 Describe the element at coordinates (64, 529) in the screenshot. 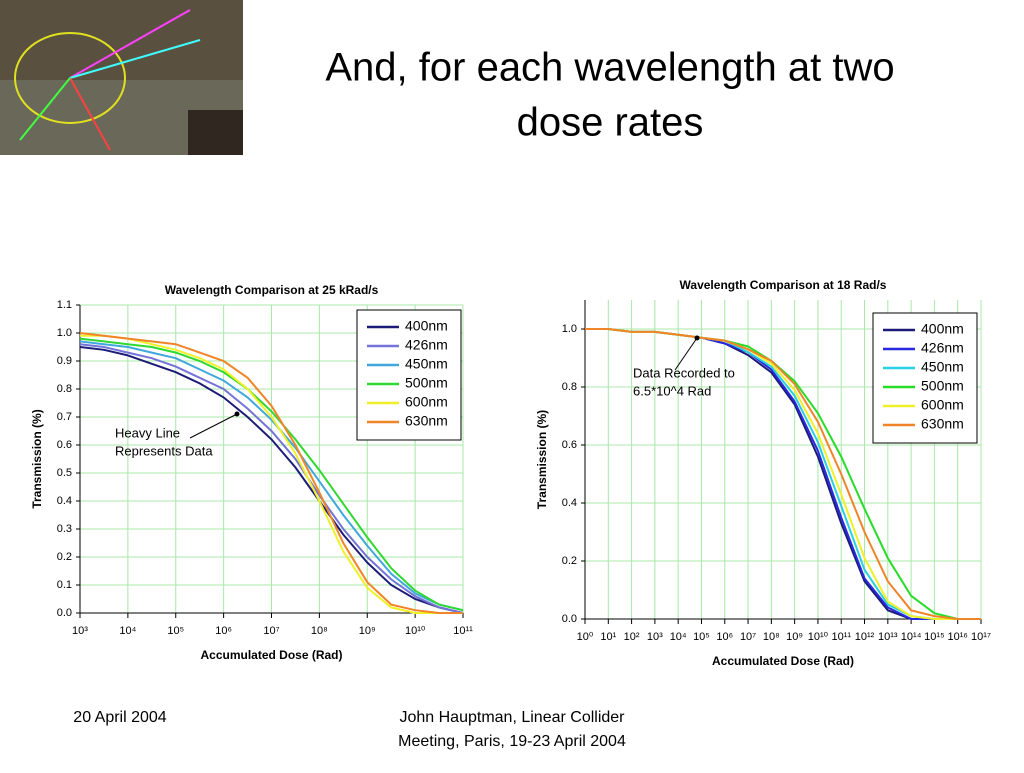

I see `y-tick-label: 0.3` at that location.